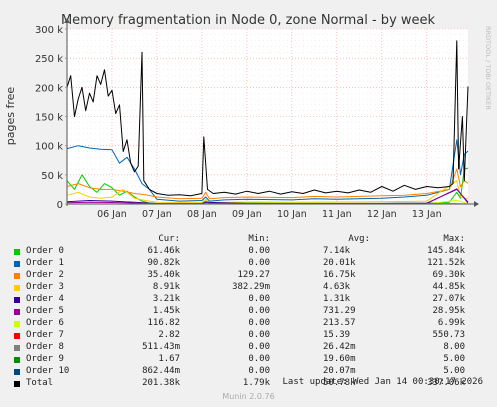 Image resolution: width=497 pixels, height=407 pixels. I want to click on legend-avg-value: 19.60m, so click(339, 359).